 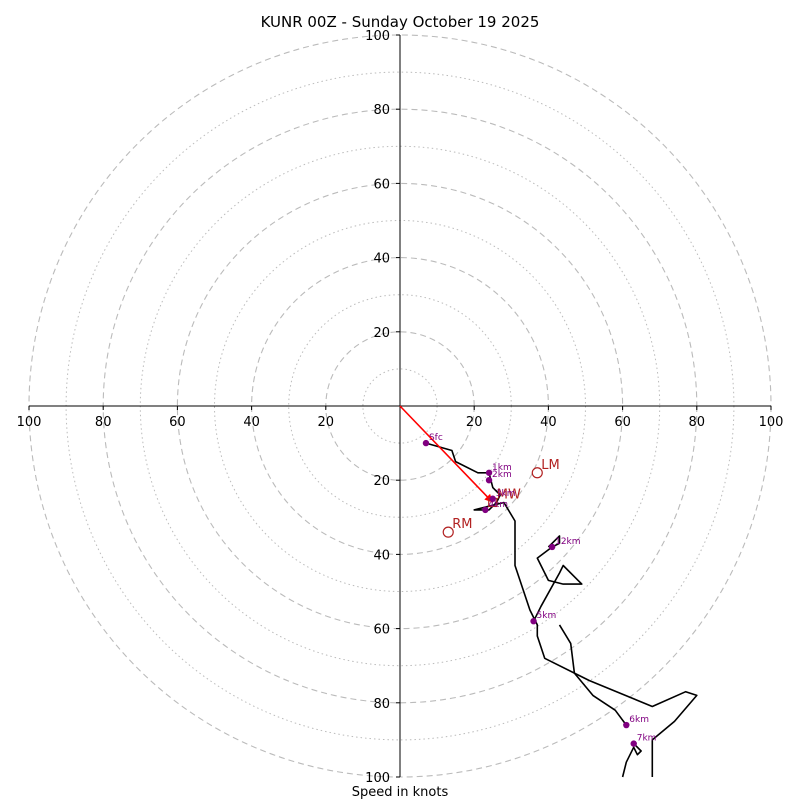 What do you see at coordinates (631, 760) in the screenshot?
I see `hodograph-trace-tail` at bounding box center [631, 760].